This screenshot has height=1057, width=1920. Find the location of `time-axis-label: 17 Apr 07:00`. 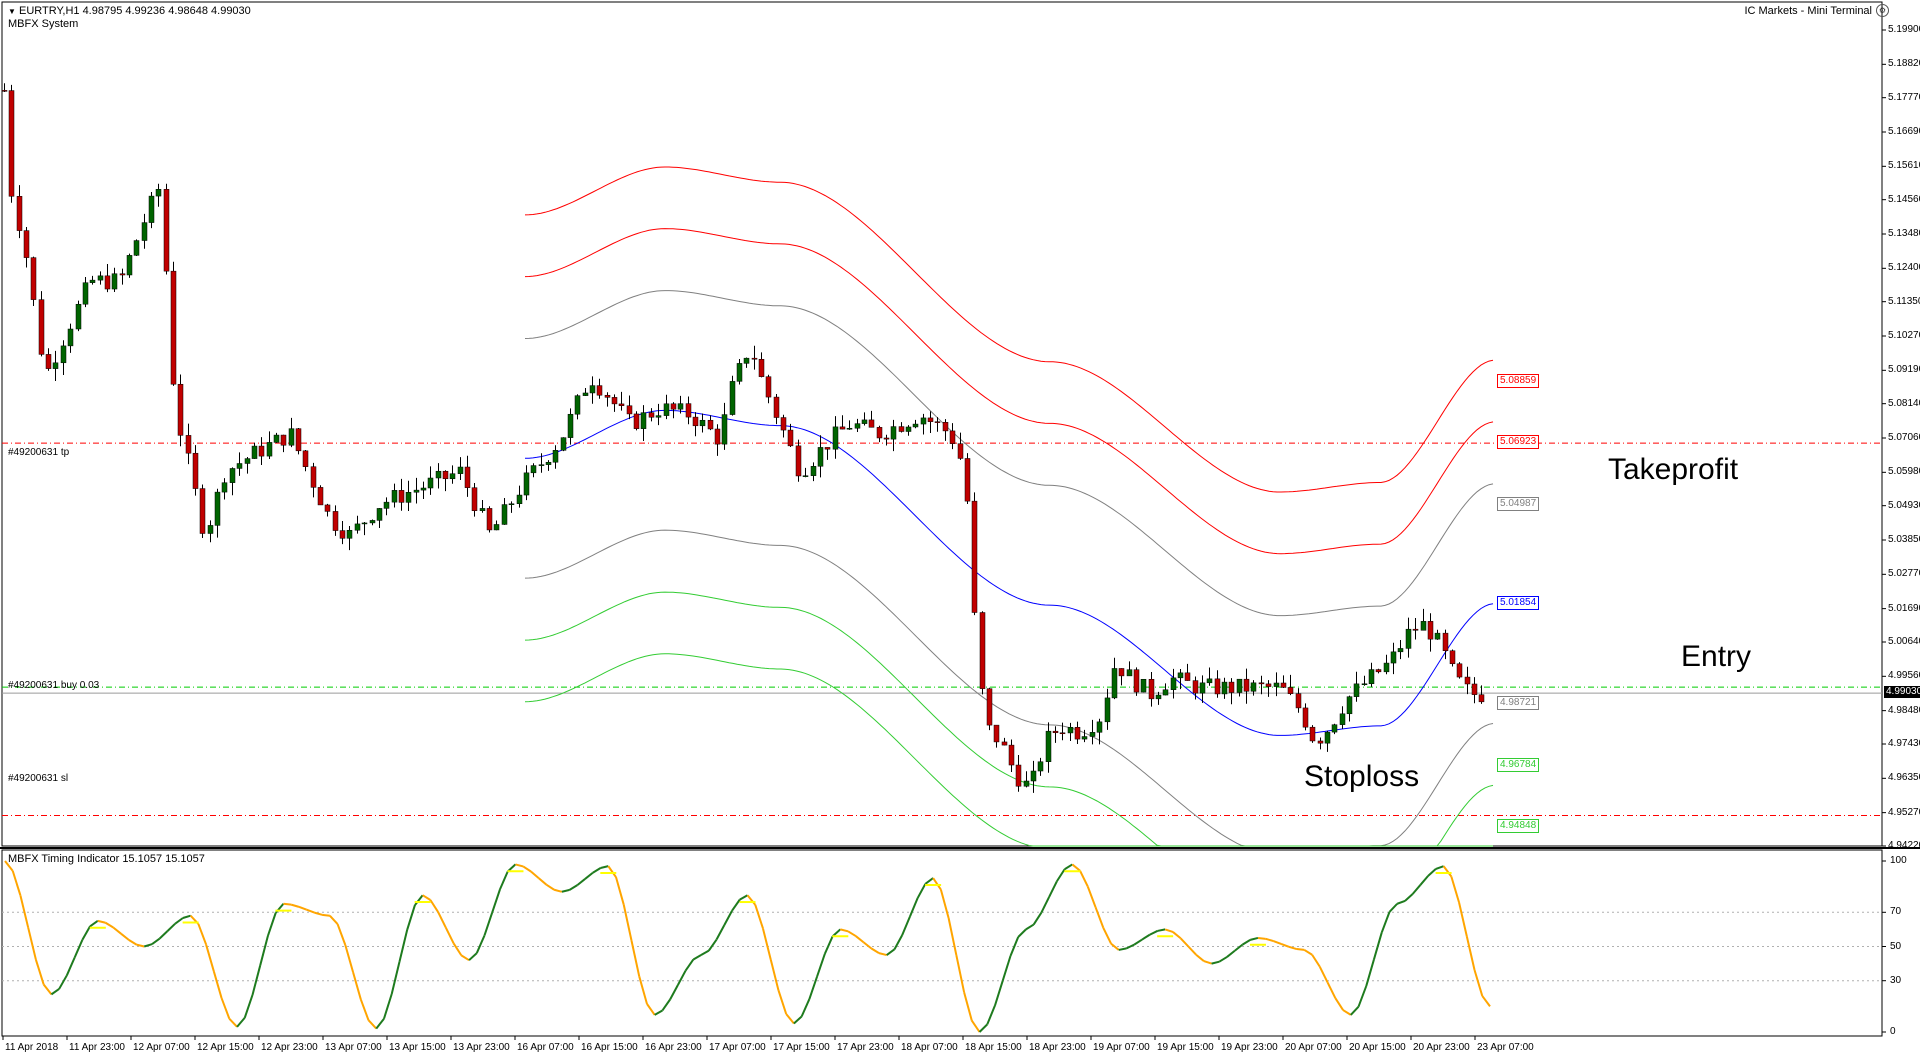

time-axis-label: 17 Apr 07:00 is located at coordinates (737, 1047).